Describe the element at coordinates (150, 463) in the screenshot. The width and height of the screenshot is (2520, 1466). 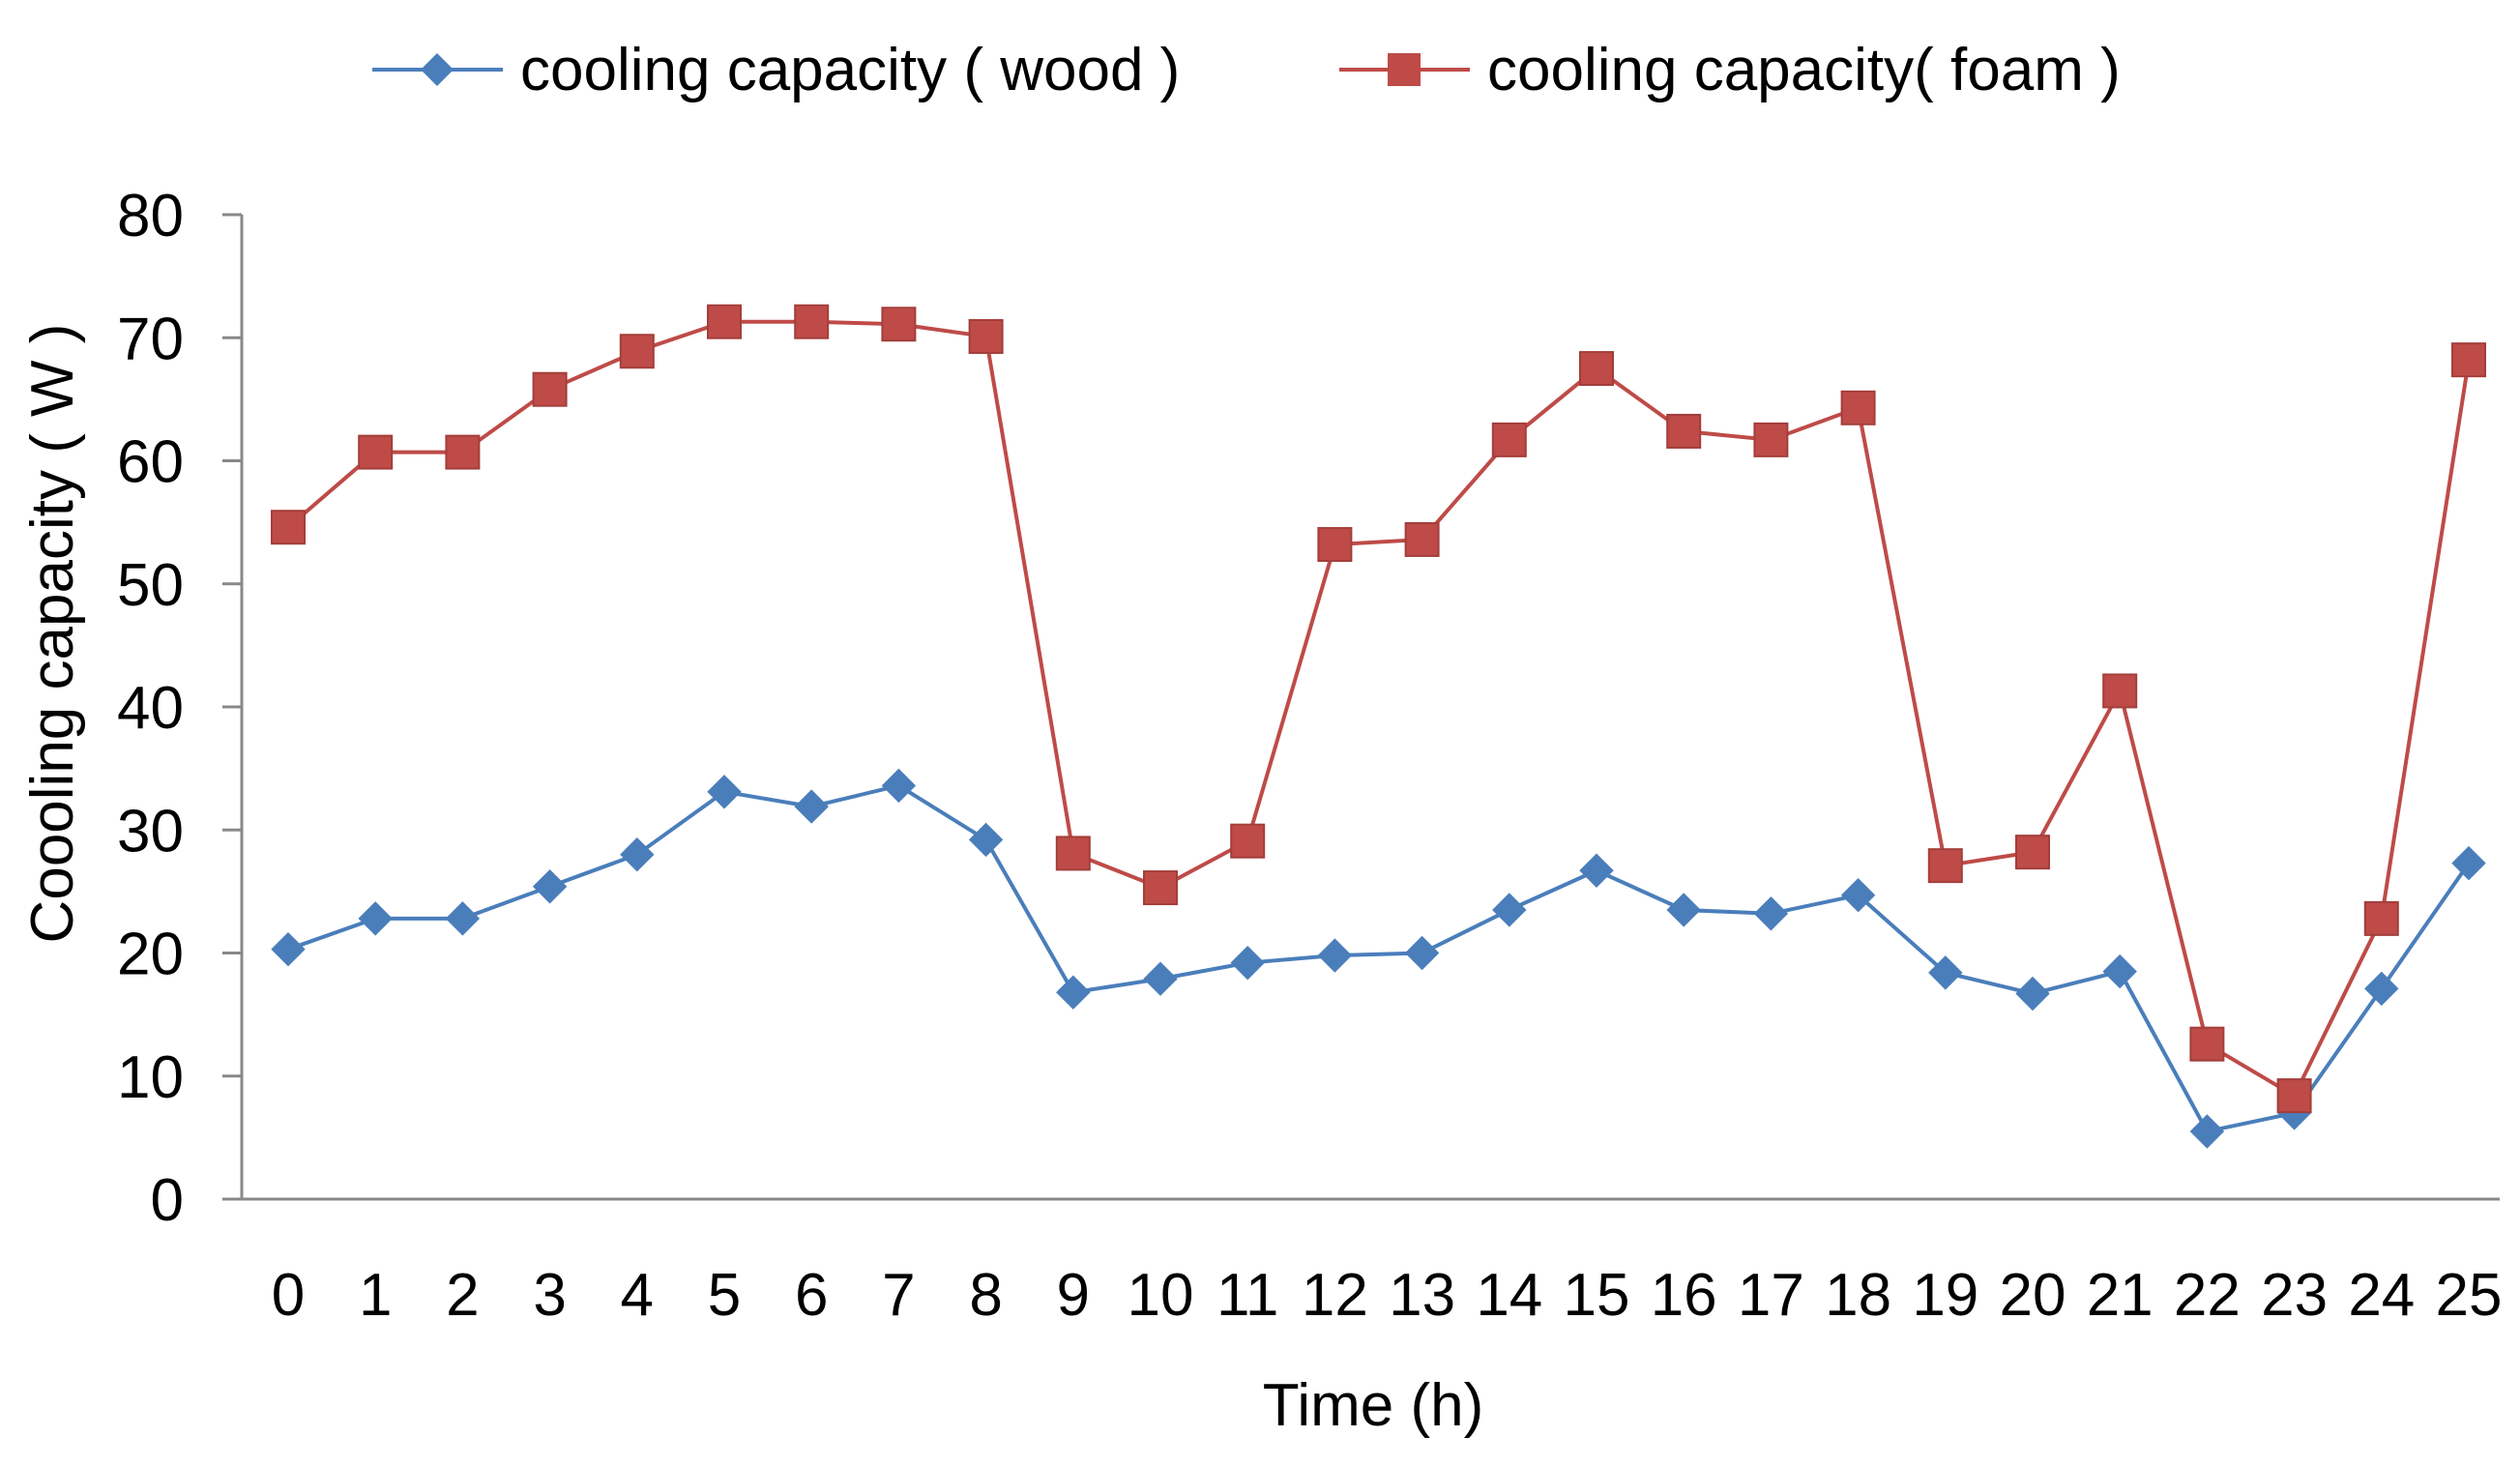
I see `y-tick-label: 60` at that location.